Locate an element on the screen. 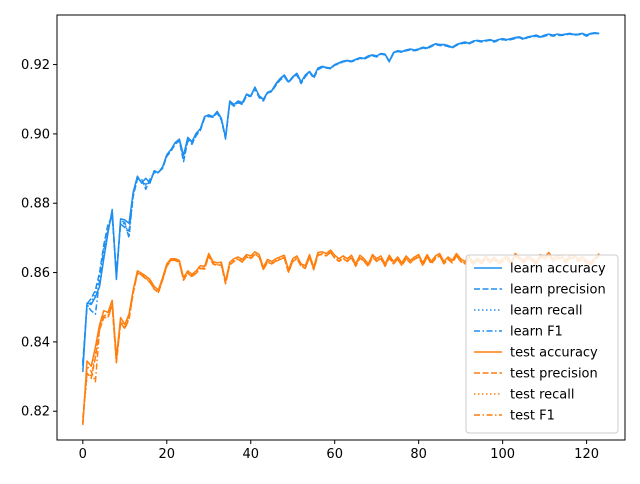 This screenshot has height=484, width=640. y-tick-label: 0.82 is located at coordinates (35, 412).